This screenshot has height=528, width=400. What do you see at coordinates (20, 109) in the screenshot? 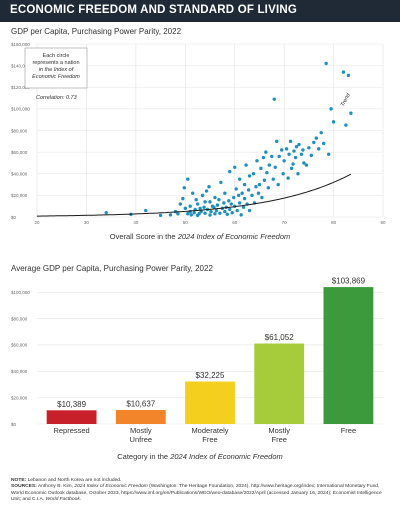
I see `scatter-y-tick: $100,000` at bounding box center [20, 109].